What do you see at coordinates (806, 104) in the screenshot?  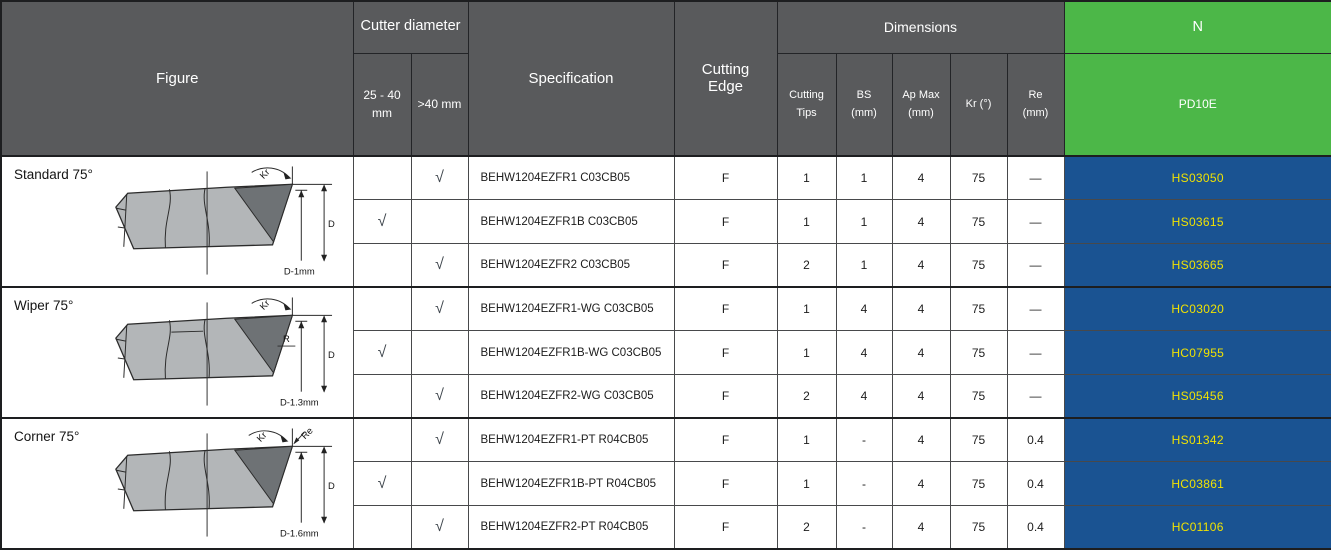 I see `header-cutting-tips: Cutting Tips` at bounding box center [806, 104].